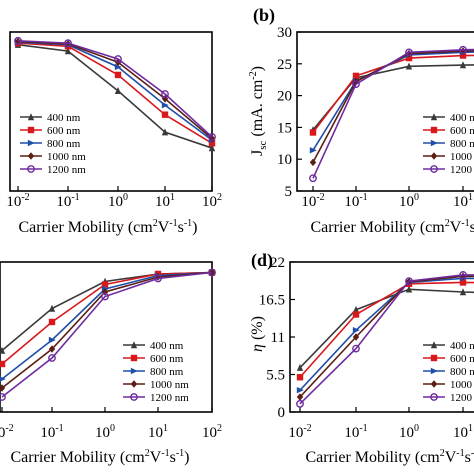 Image resolution: width=474 pixels, height=474 pixels. I want to click on series-600-nm, so click(391, 94).